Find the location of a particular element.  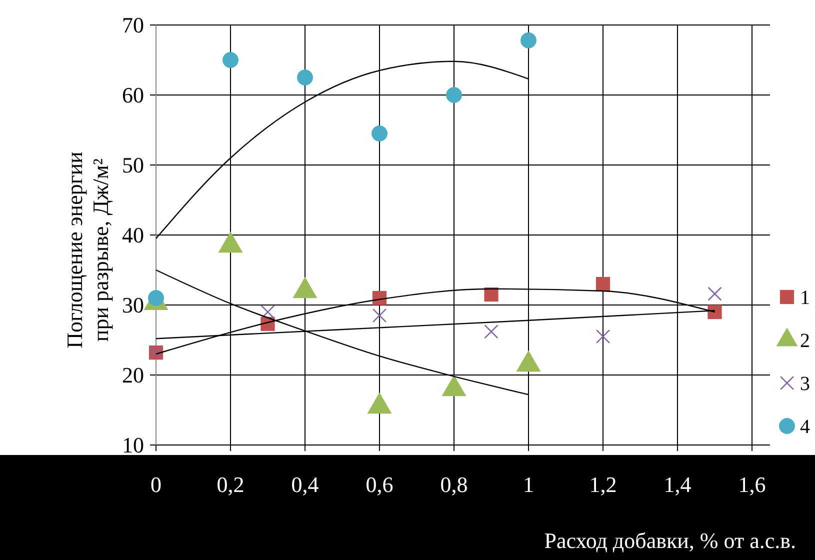

x-tick-label: 0,4 is located at coordinates (305, 484).